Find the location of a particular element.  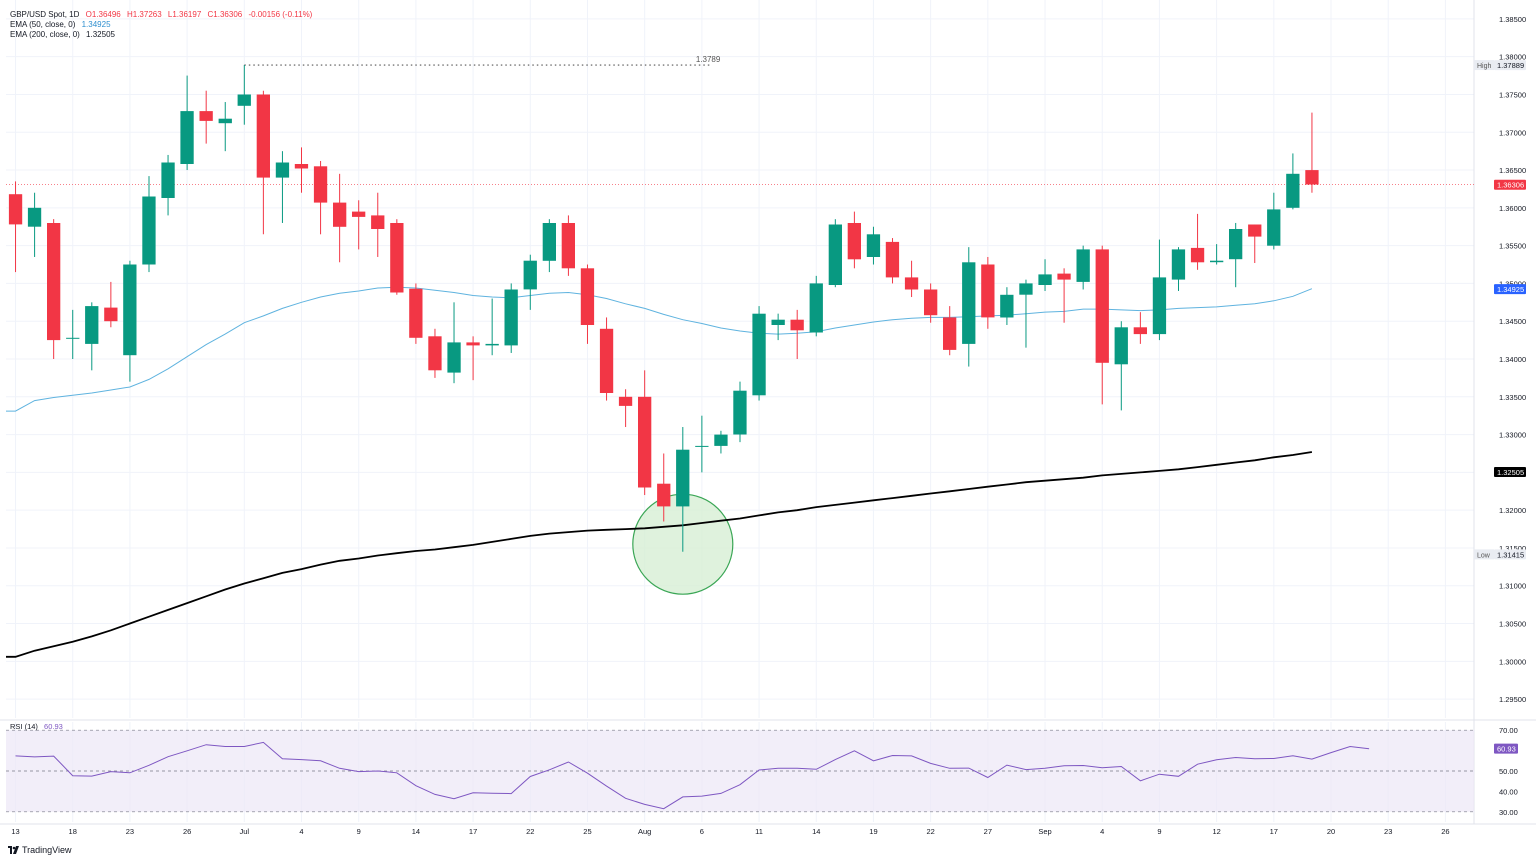

price-axis-label: 1.33000 is located at coordinates (1512, 435).